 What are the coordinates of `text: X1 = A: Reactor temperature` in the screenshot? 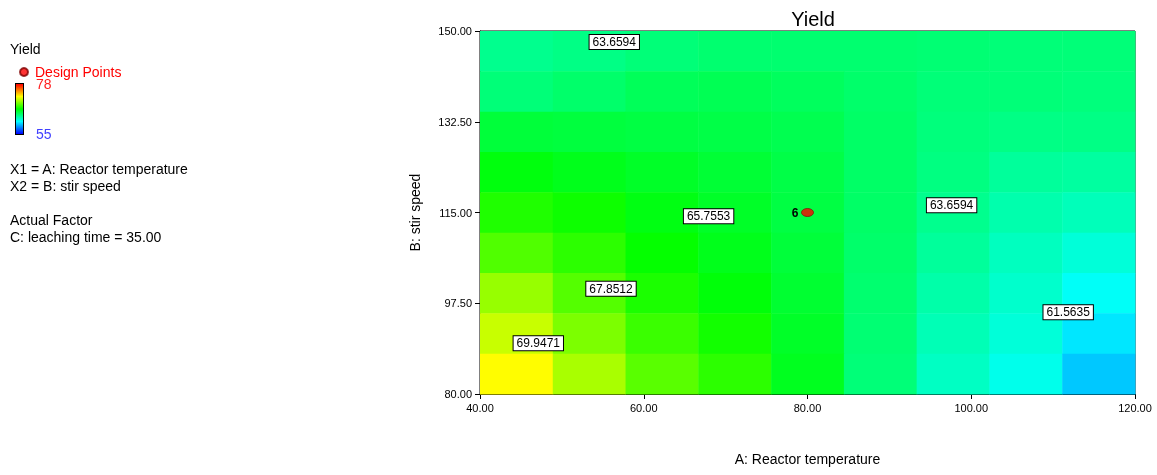 It's located at (99, 169).